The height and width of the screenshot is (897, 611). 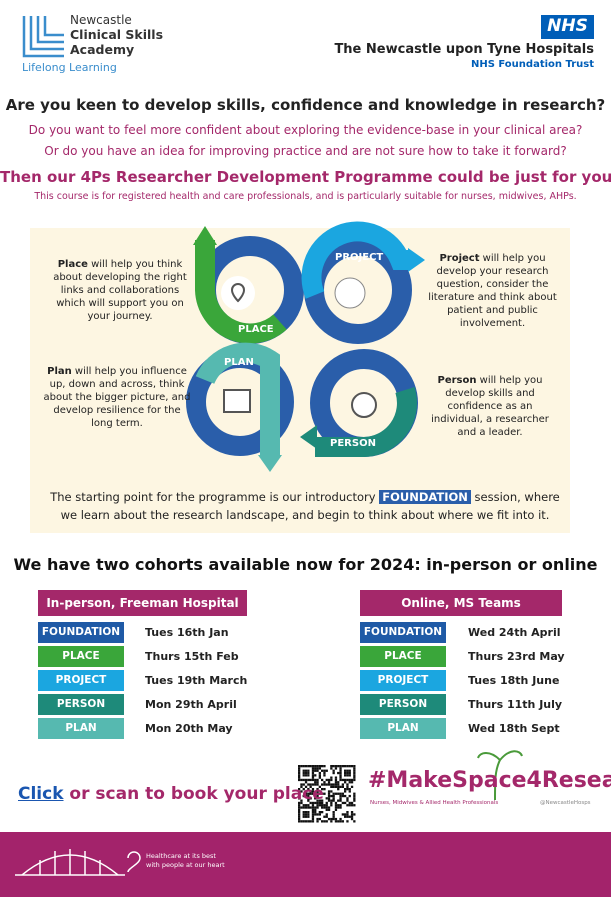 What do you see at coordinates (359, 403) in the screenshot?
I see `person-ring` at bounding box center [359, 403].